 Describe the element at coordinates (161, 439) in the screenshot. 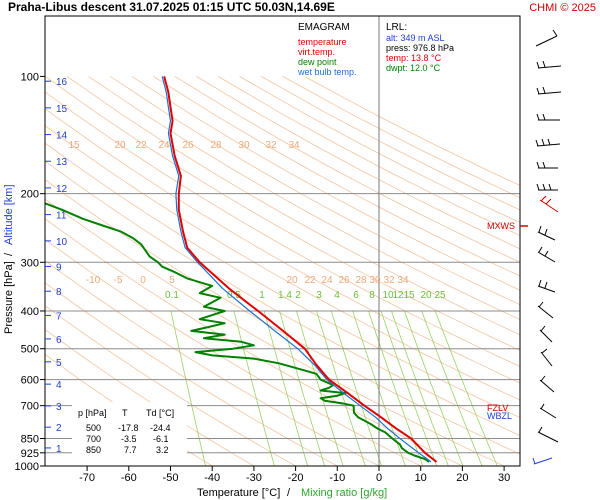

I see `table-cell: -6.1` at that location.